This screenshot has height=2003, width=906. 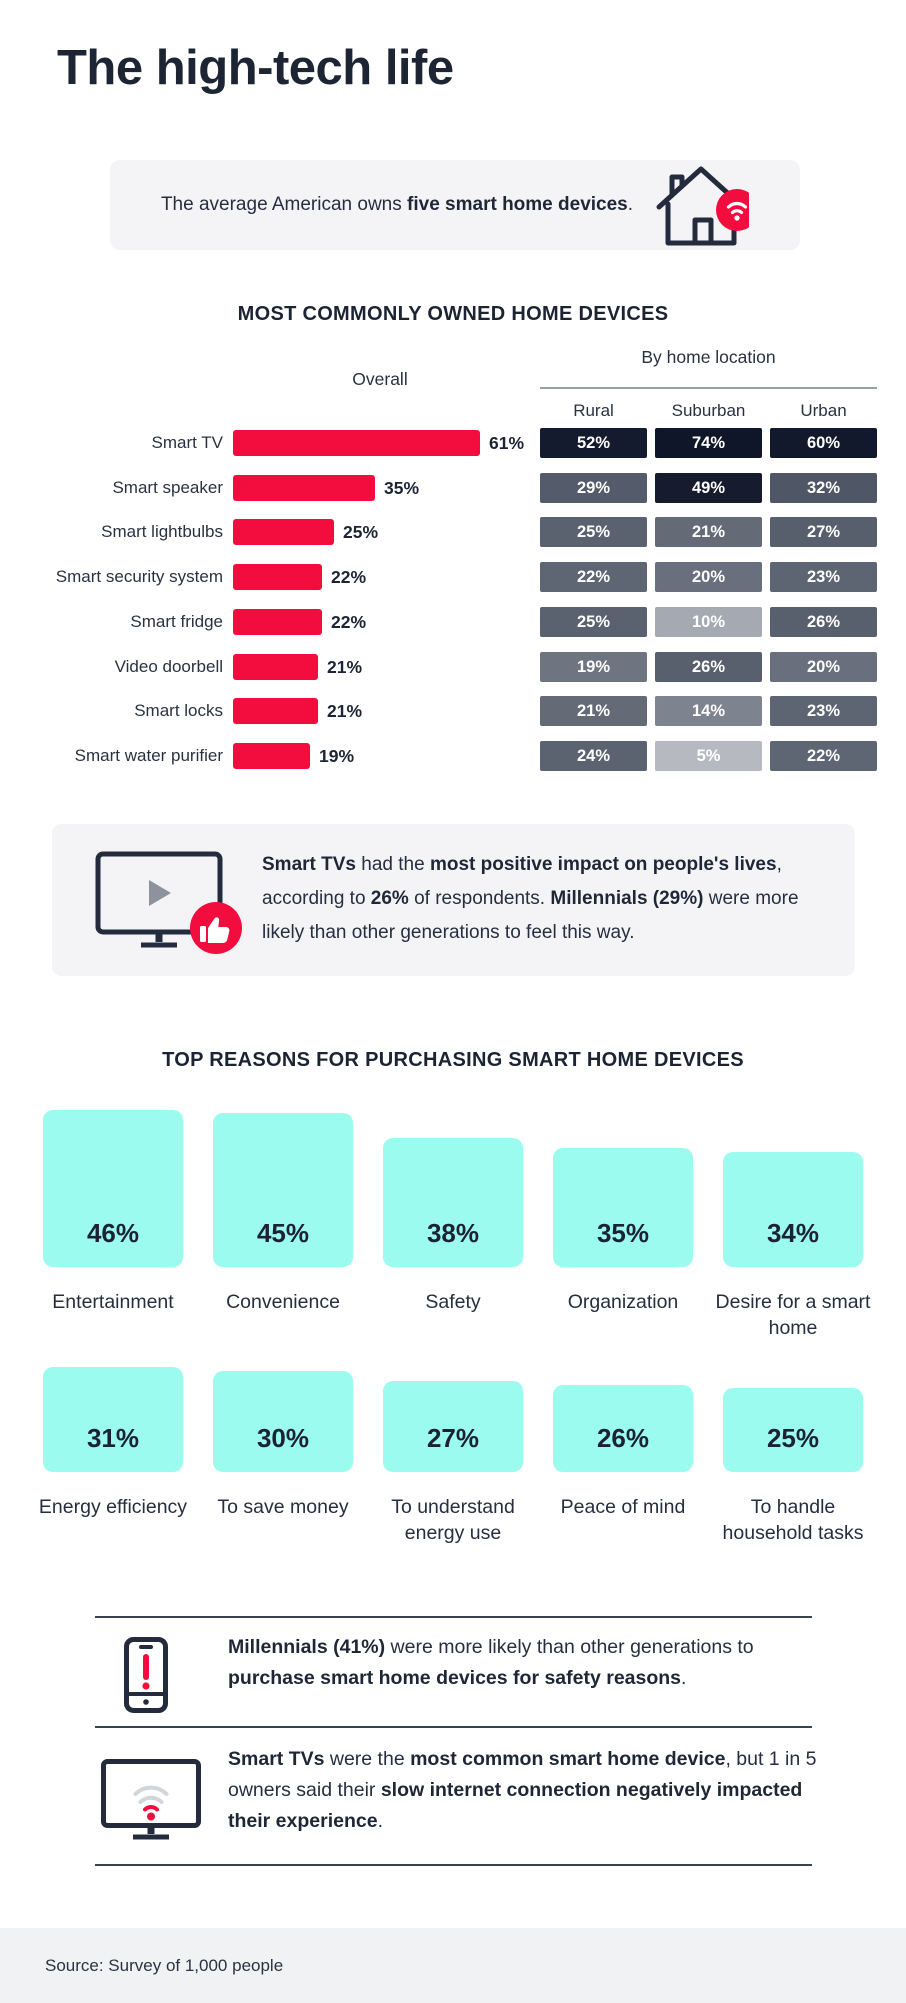 I want to click on device-row: Smart water purifier 19% 24% 5% 22%, so click(x=453, y=756).